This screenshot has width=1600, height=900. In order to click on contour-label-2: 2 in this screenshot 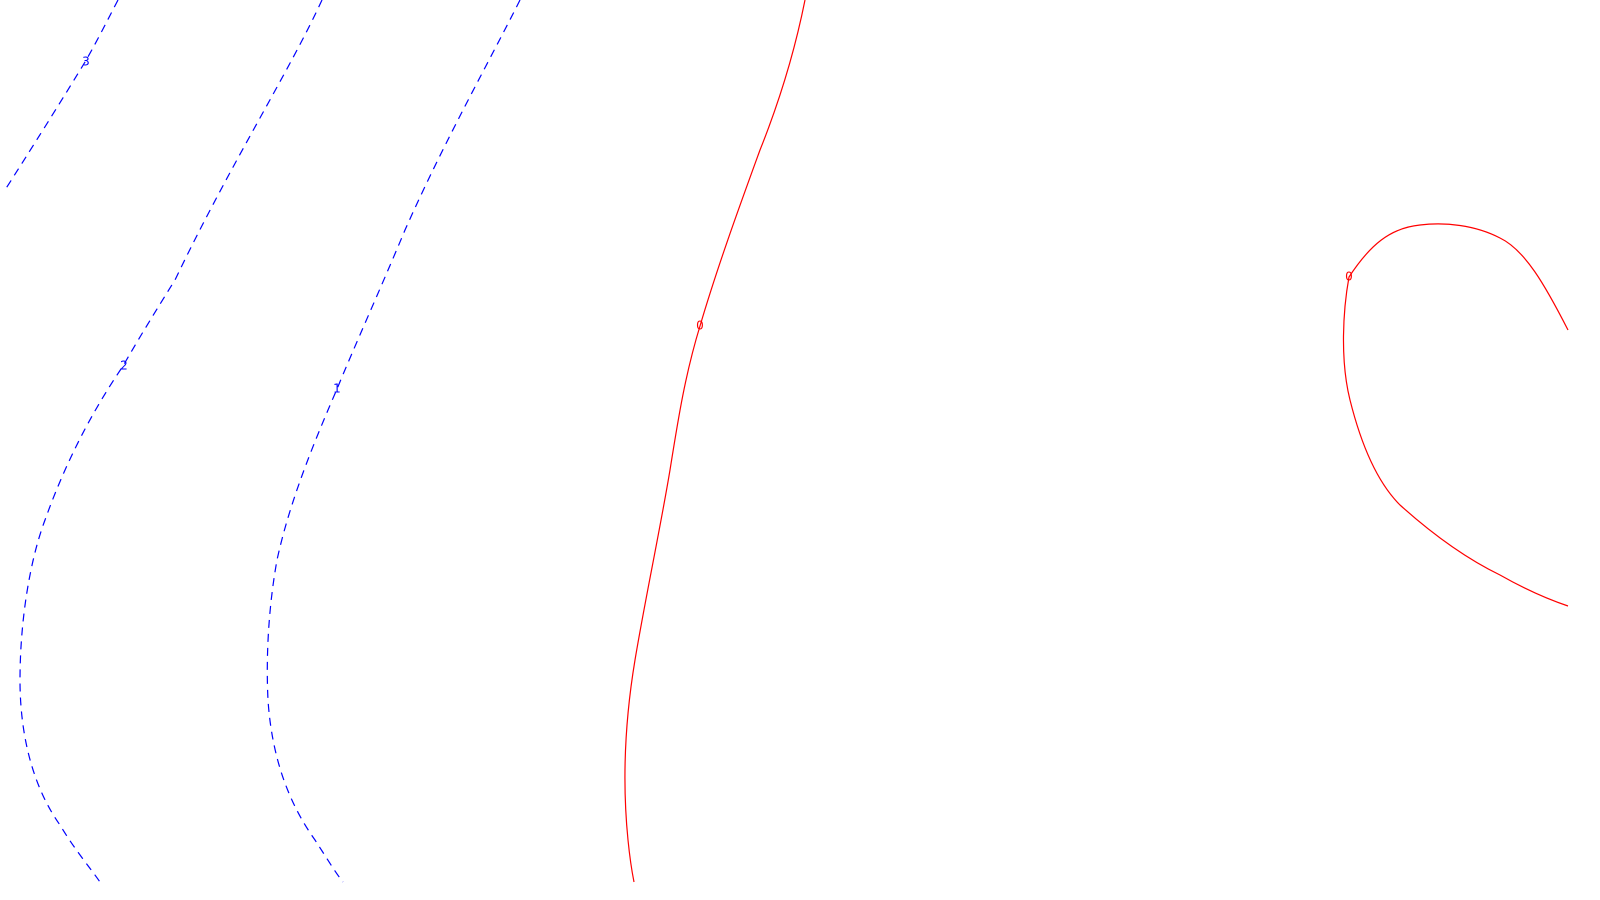, I will do `click(124, 366)`.